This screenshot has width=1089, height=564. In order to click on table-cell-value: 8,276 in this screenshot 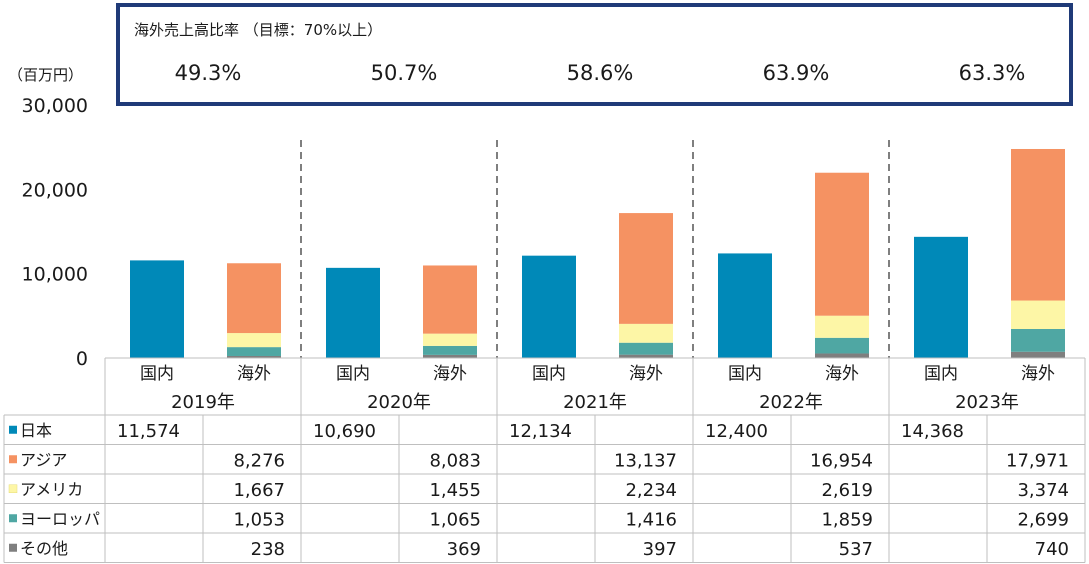, I will do `click(259, 460)`.